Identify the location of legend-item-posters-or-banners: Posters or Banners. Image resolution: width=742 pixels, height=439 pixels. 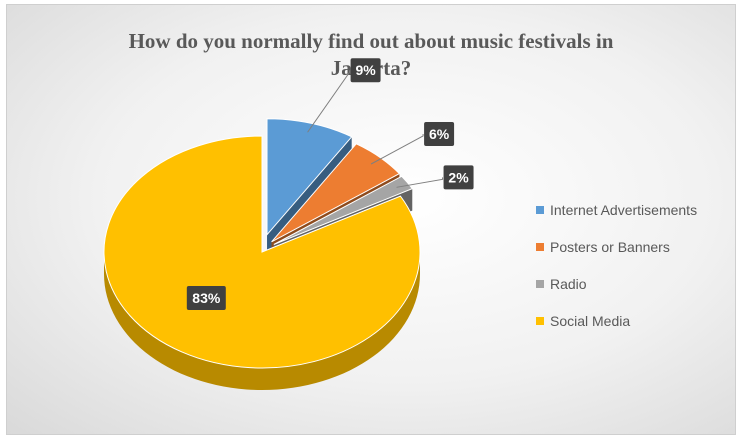
(616, 247).